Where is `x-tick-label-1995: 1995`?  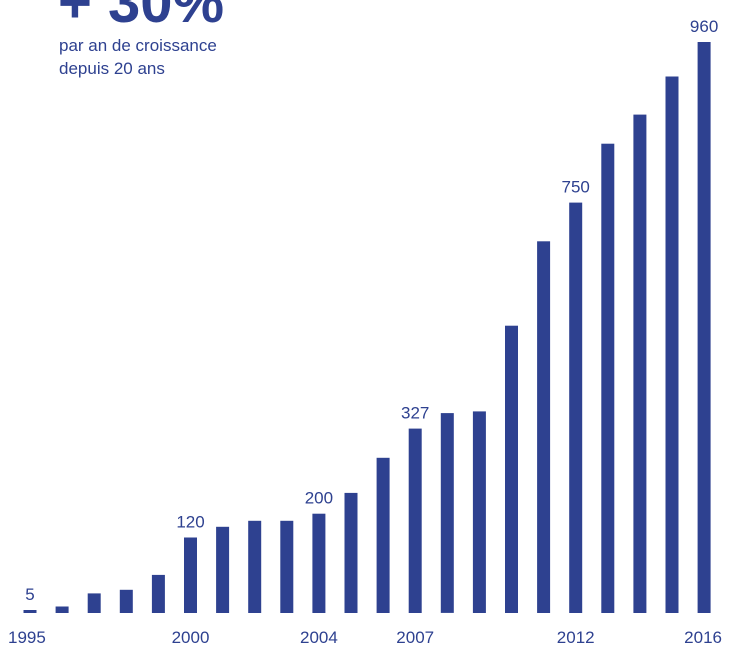 x-tick-label-1995: 1995 is located at coordinates (27, 637).